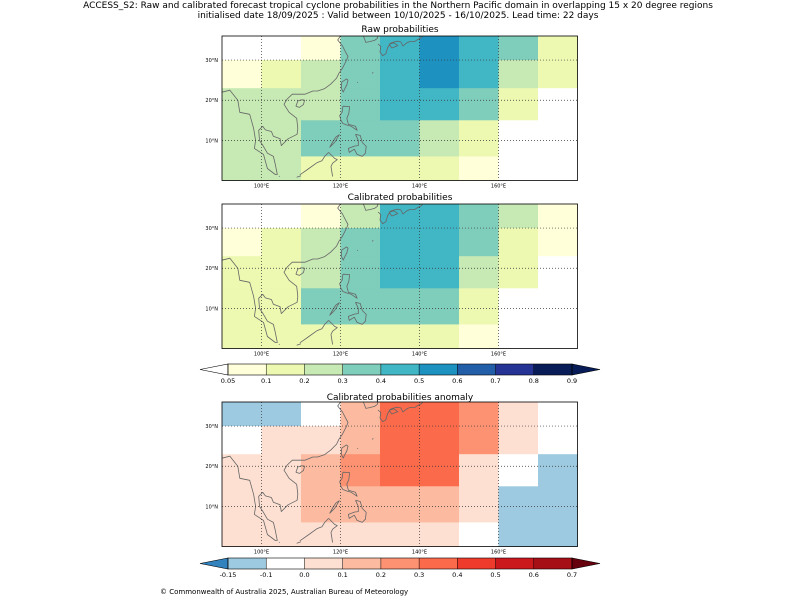 This screenshot has height=604, width=800. Describe the element at coordinates (214, 369) in the screenshot. I see `colorbar-extend-low` at that location.